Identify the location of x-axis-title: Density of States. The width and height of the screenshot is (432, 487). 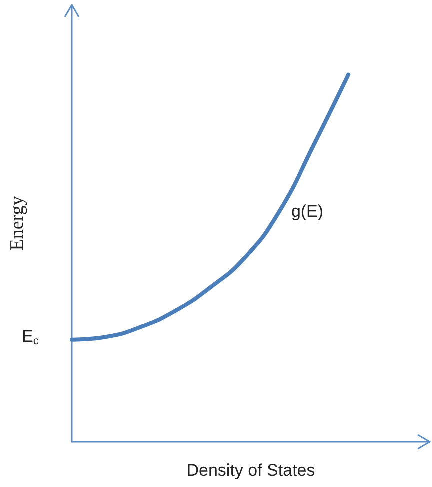
(251, 470).